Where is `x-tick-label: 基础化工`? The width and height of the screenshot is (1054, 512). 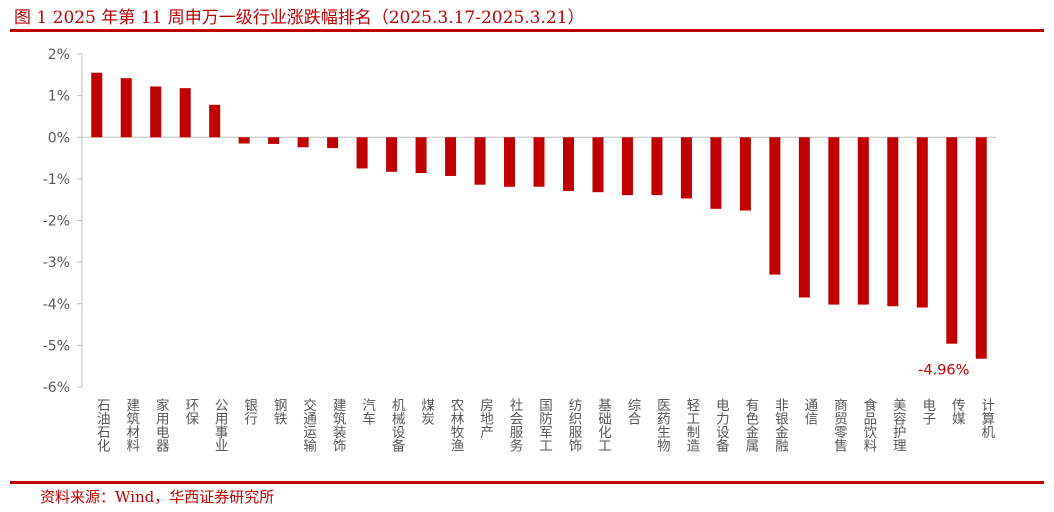
x-tick-label: 基础化工 is located at coordinates (603, 424).